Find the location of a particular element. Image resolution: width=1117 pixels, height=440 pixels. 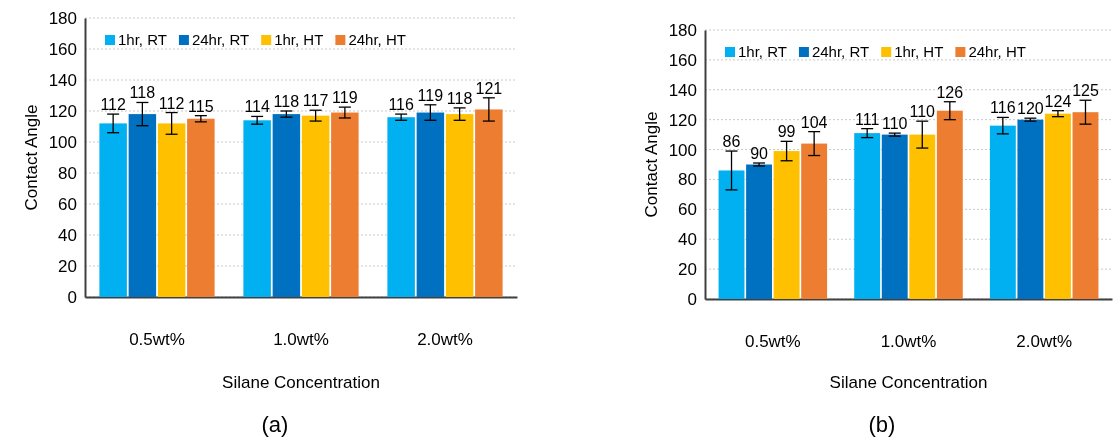

data-label: 124 is located at coordinates (1058, 101).